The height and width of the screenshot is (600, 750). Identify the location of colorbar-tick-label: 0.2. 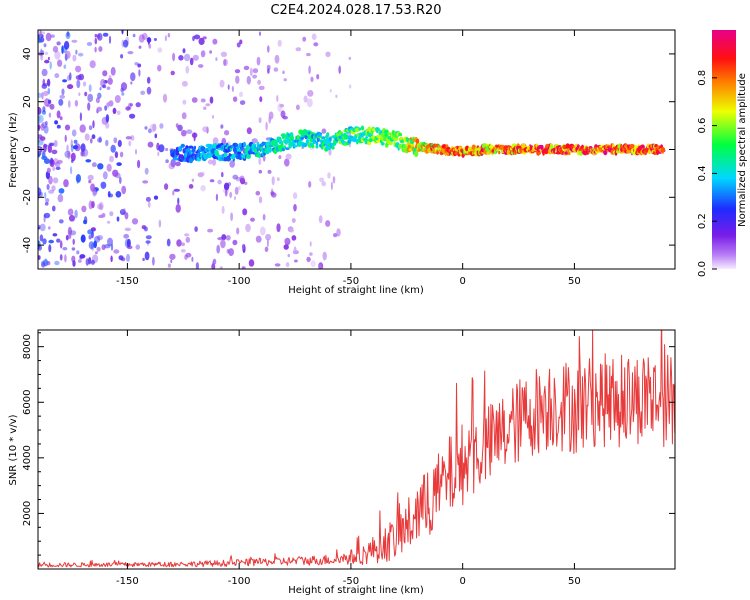
(702, 221).